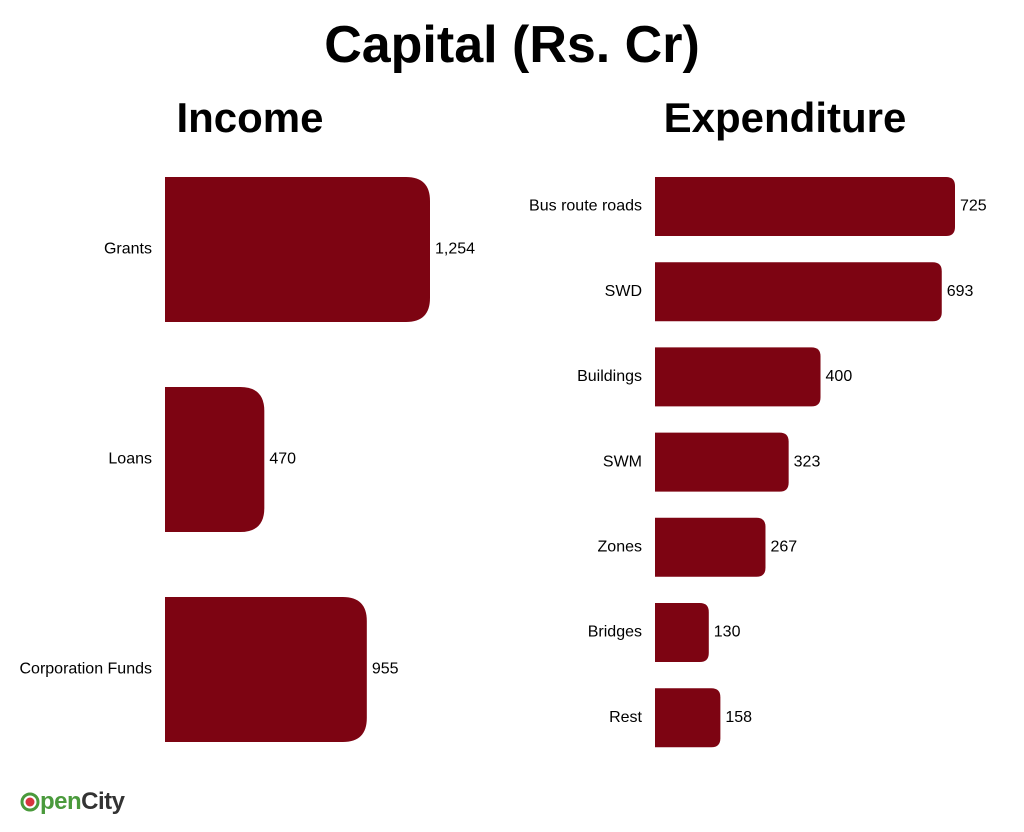 This screenshot has height=832, width=1024. Describe the element at coordinates (620, 547) in the screenshot. I see `expenditure-category-label-4: Zones` at that location.